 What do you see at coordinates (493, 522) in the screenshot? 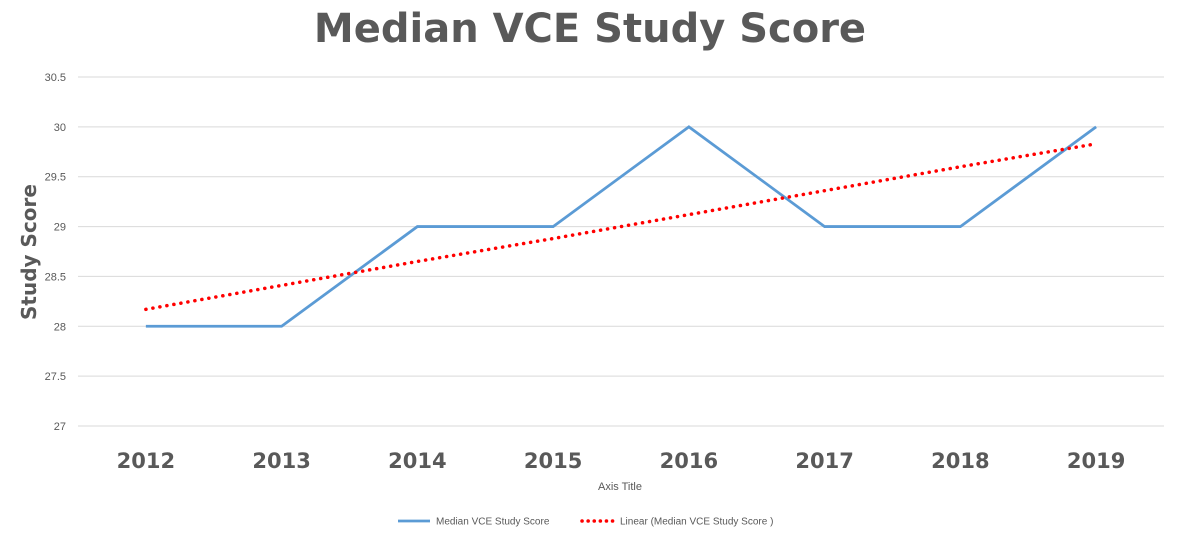
I see `legend-label: Median VCE Study Score` at bounding box center [493, 522].